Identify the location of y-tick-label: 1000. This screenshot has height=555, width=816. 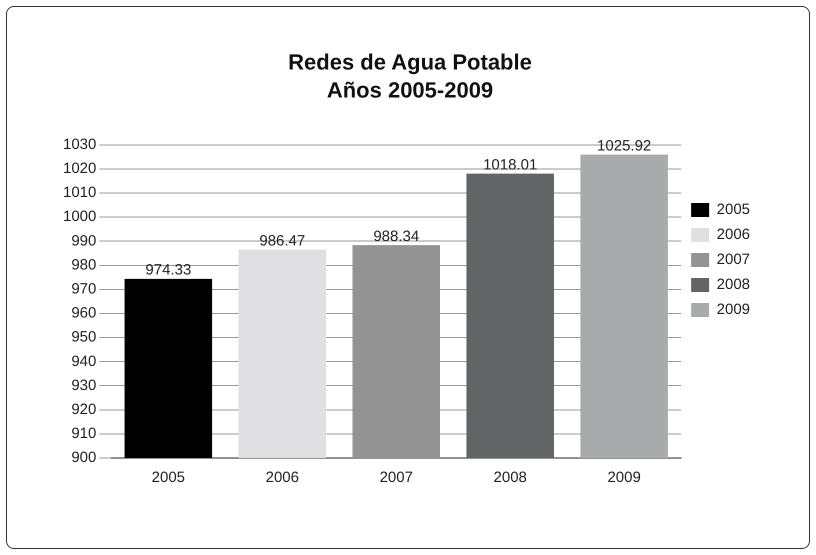
(79, 217).